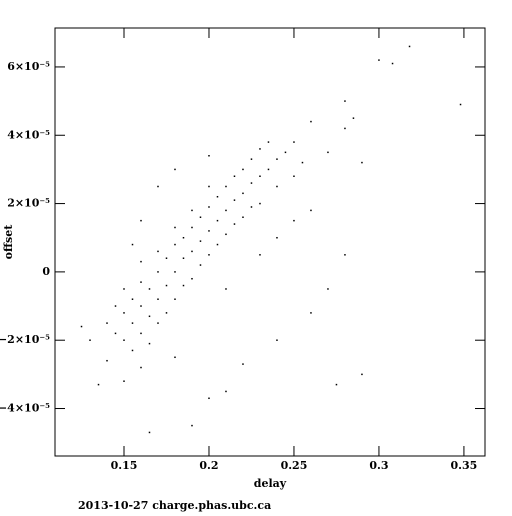 This screenshot has height=516, width=512. Describe the element at coordinates (270, 483) in the screenshot. I see `x-axis-label: delay` at that location.